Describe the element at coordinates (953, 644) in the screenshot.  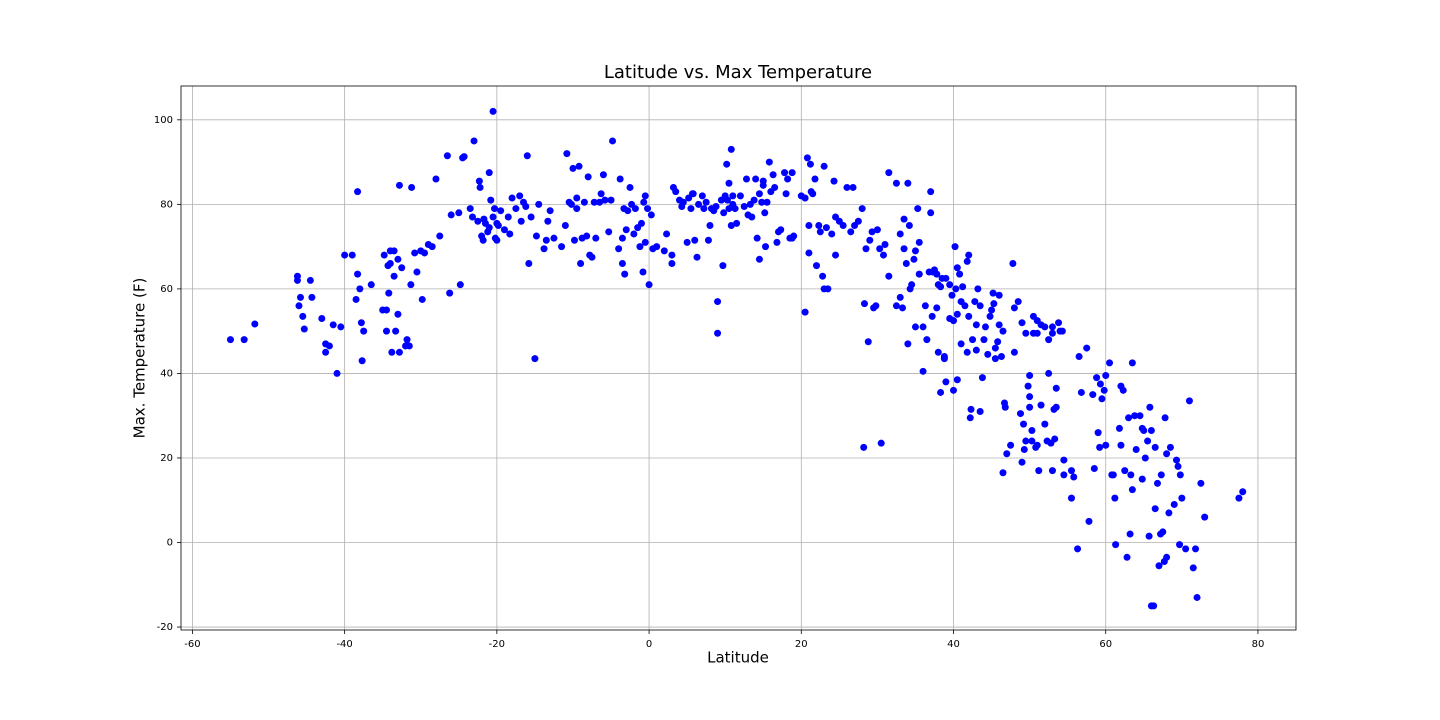
I see `x-tick-label: 40` at that location.